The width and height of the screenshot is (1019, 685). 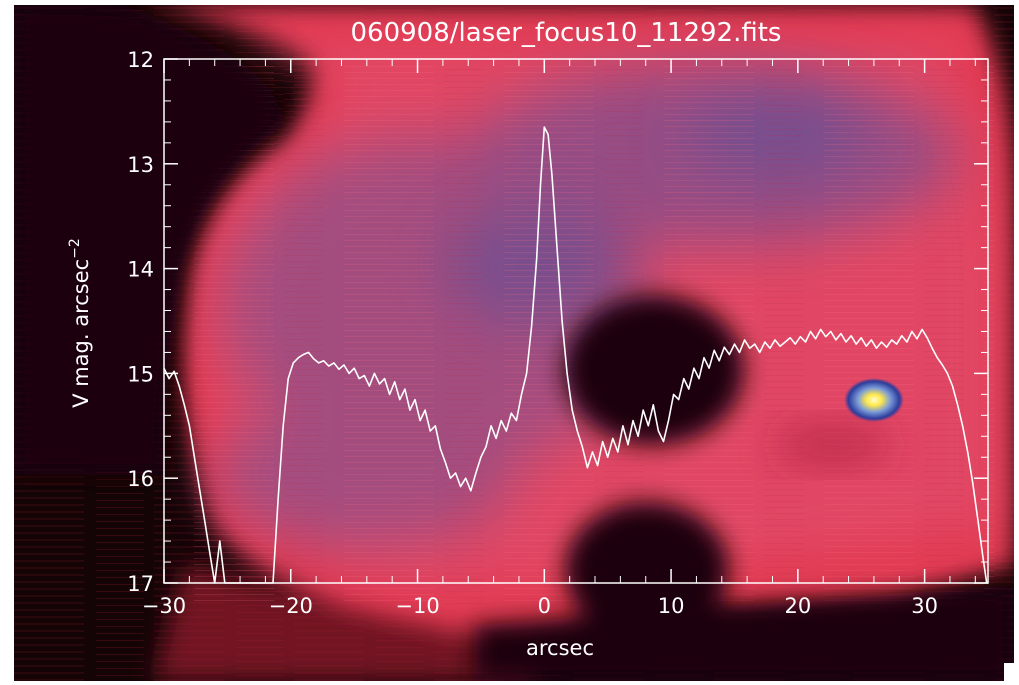 I want to click on chart-title: 060908/laser_focus10_11292.fits, so click(x=566, y=33).